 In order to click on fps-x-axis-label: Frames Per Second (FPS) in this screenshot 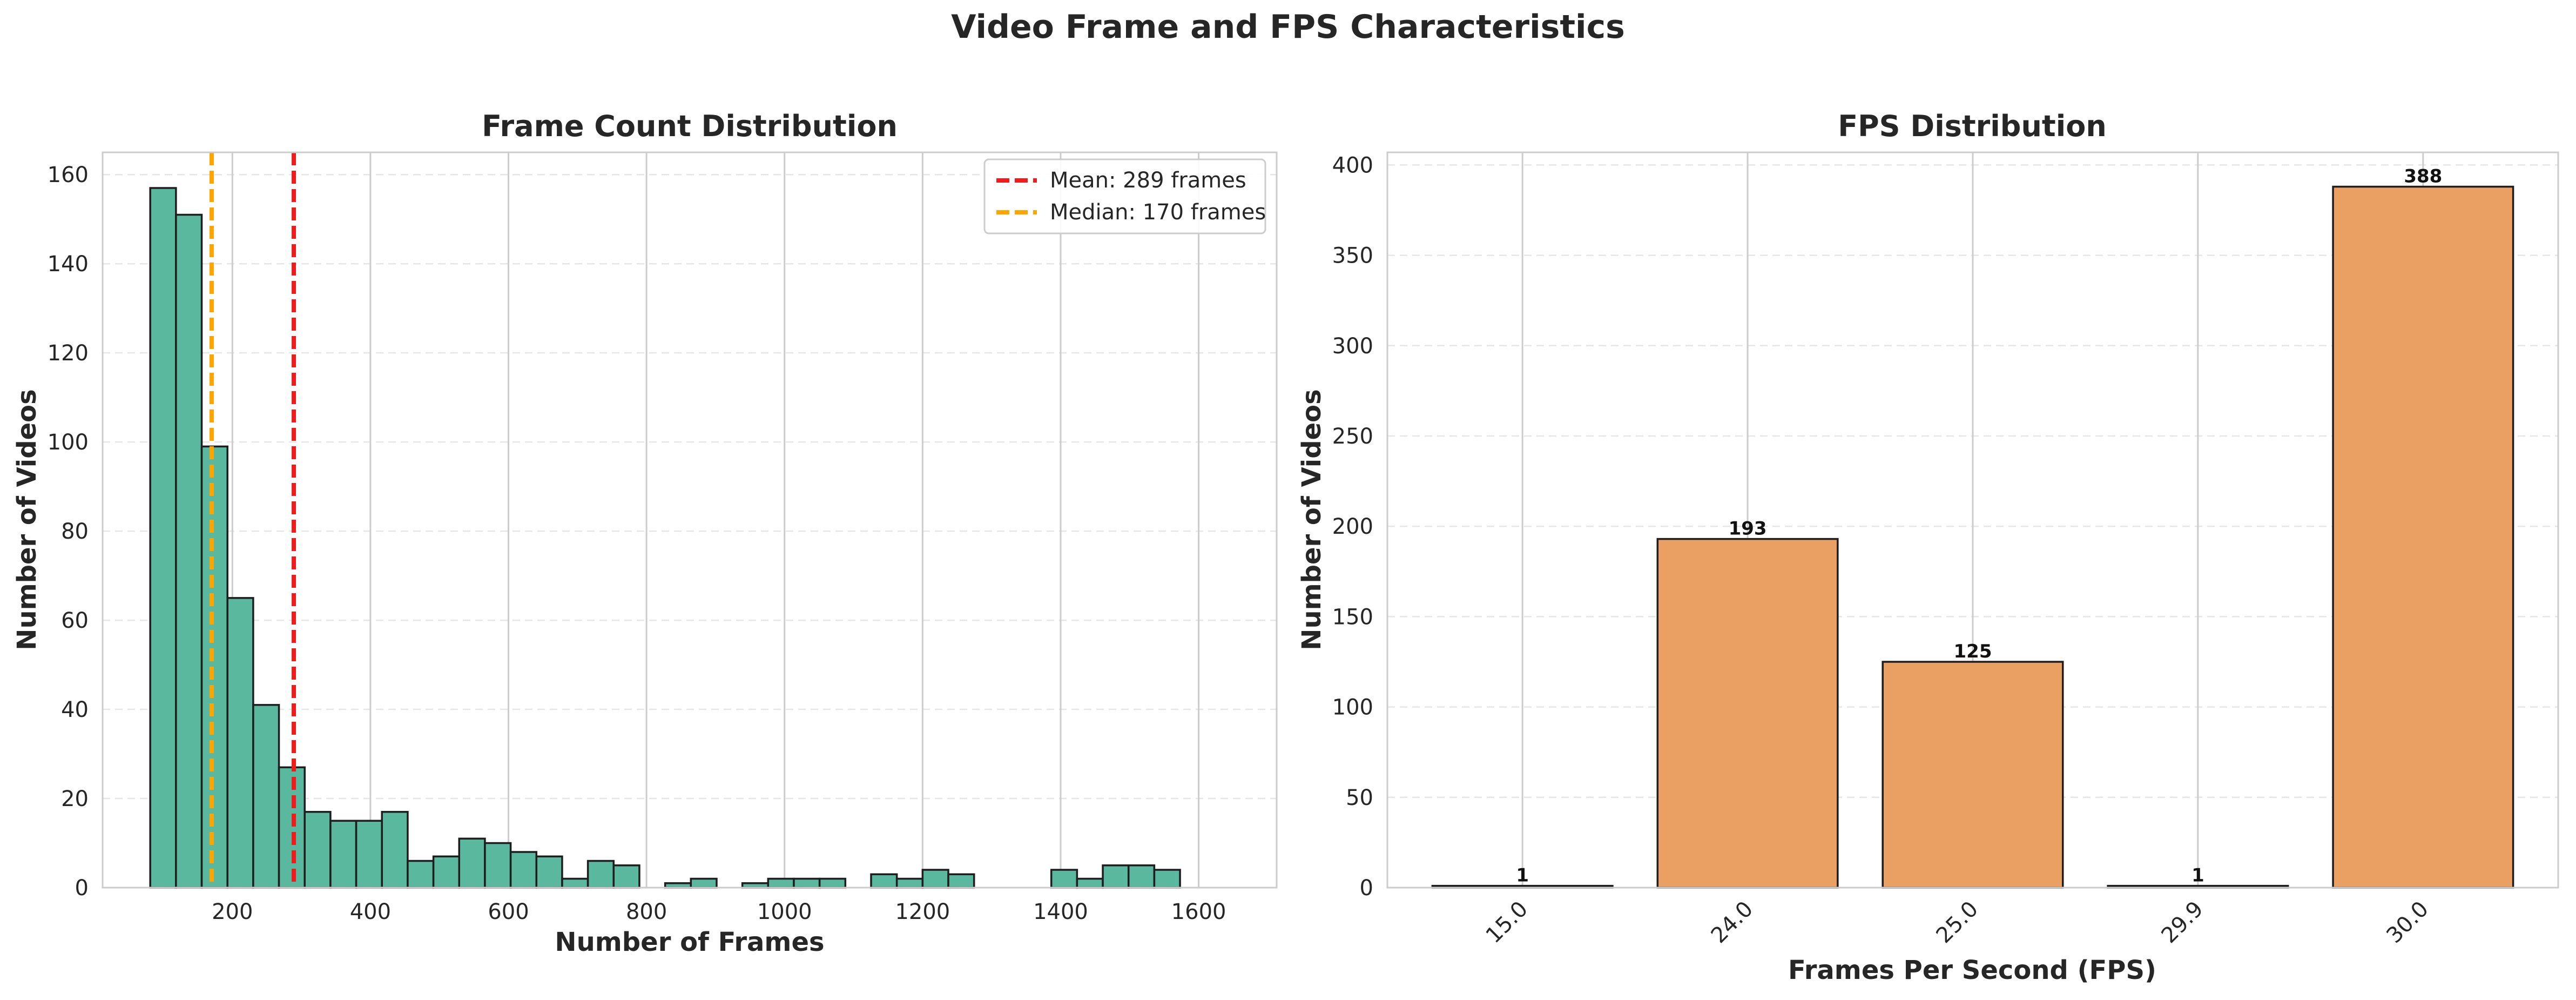, I will do `click(1972, 970)`.